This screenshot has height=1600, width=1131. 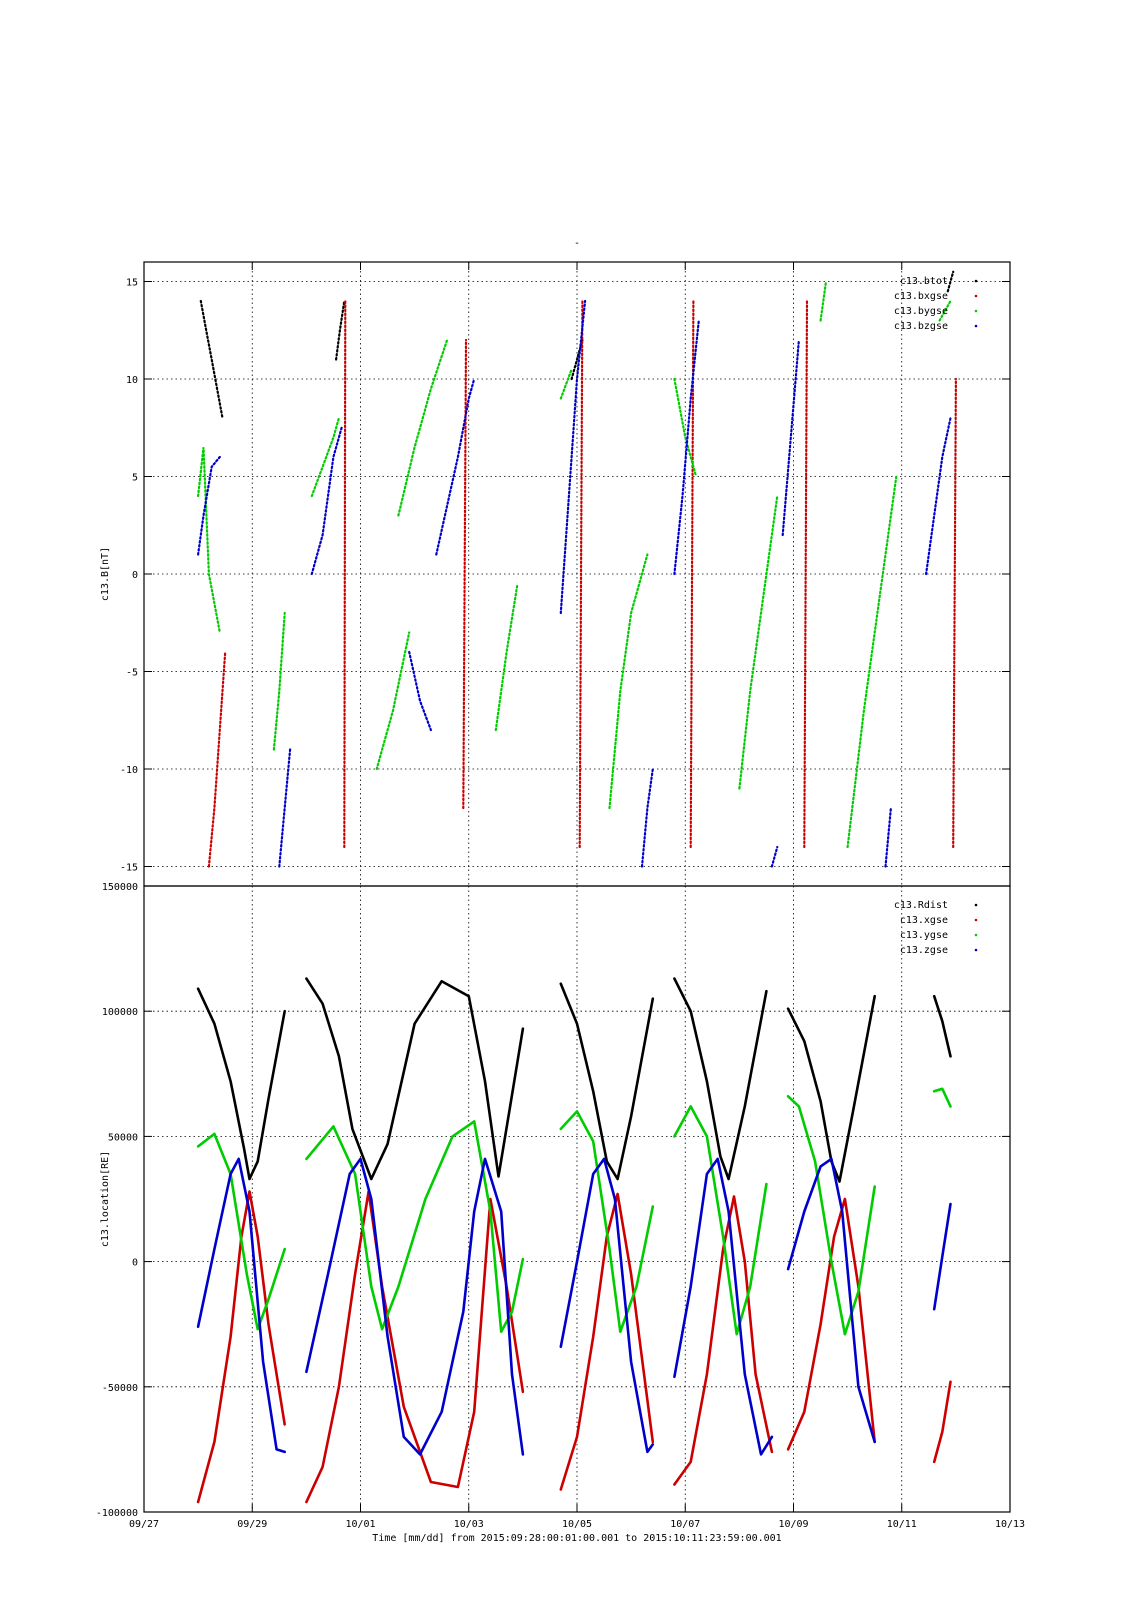 I want to click on y-tick-label: -5, so click(x=132, y=673).